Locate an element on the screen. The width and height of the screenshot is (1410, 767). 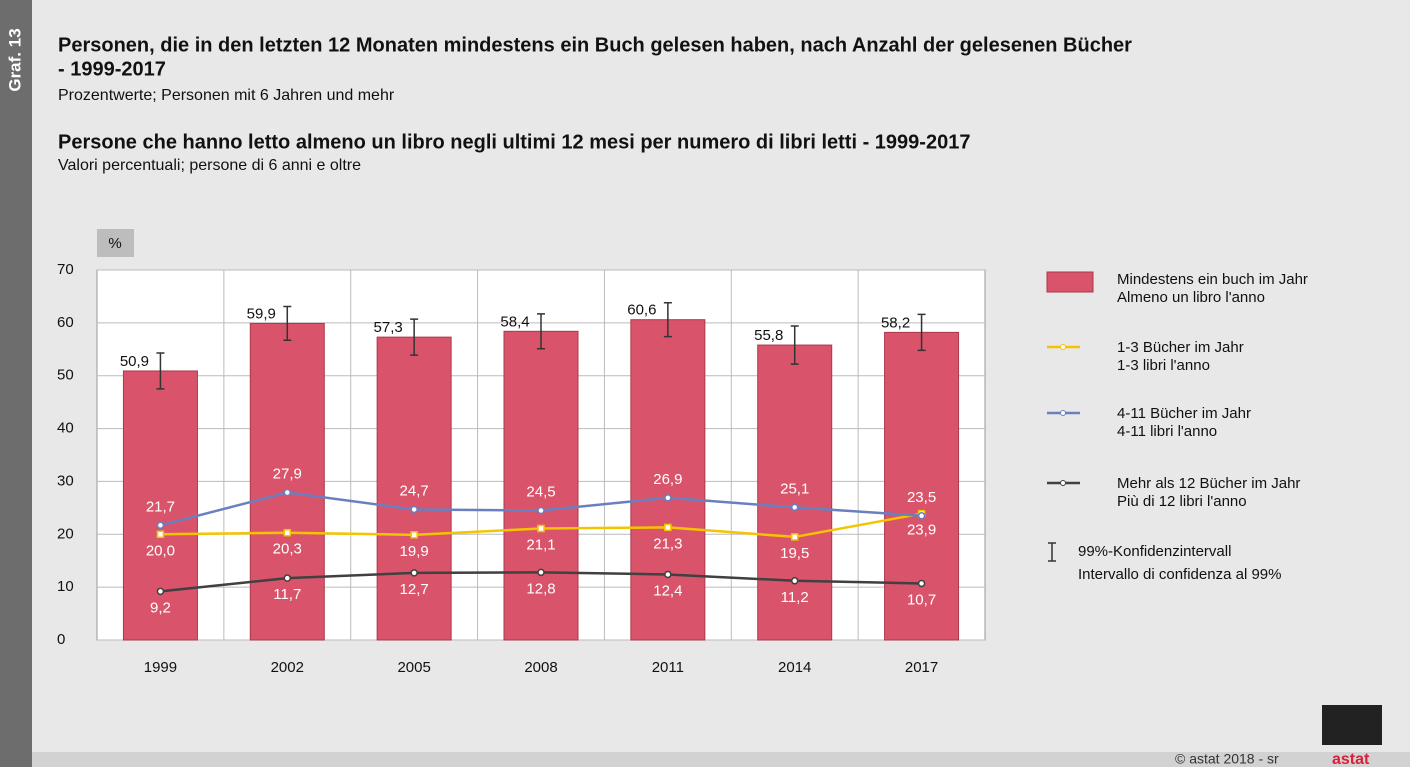
footer-band is located at coordinates (721, 759).